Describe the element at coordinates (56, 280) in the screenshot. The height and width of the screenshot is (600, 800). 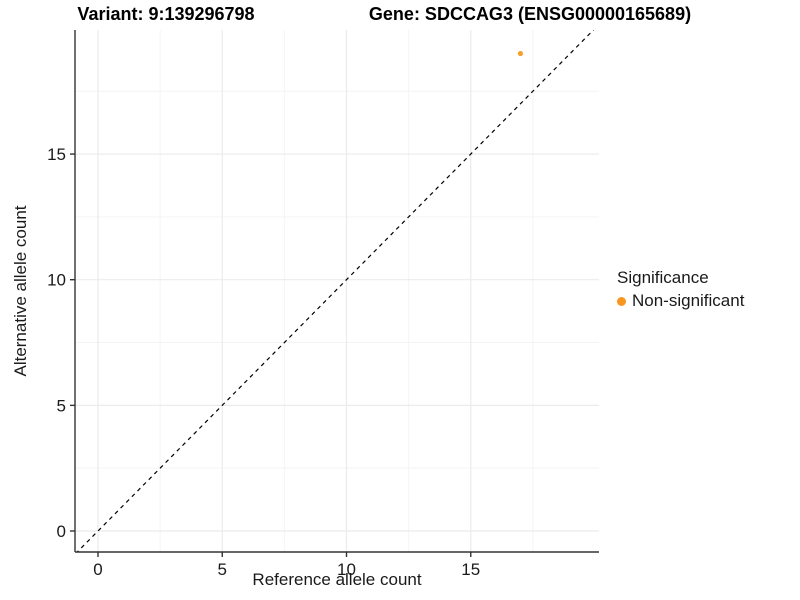
I see `y-tick-label: 10` at that location.